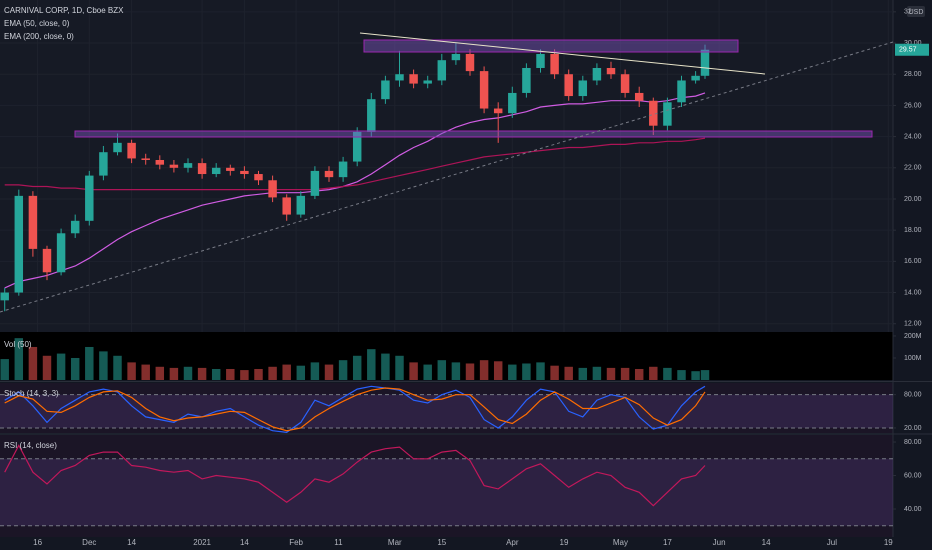 The height and width of the screenshot is (550, 932). Describe the element at coordinates (620, 542) in the screenshot. I see `x-tick-label: May` at that location.